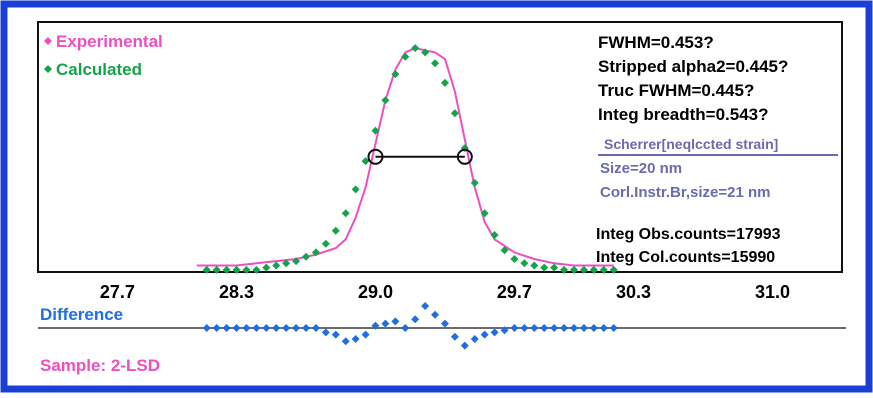 Image resolution: width=873 pixels, height=398 pixels. Describe the element at coordinates (445, 292) in the screenshot. I see `x-axis-ticks: 27.7 28.3 29.0 29.7 30.3 31.0` at that location.